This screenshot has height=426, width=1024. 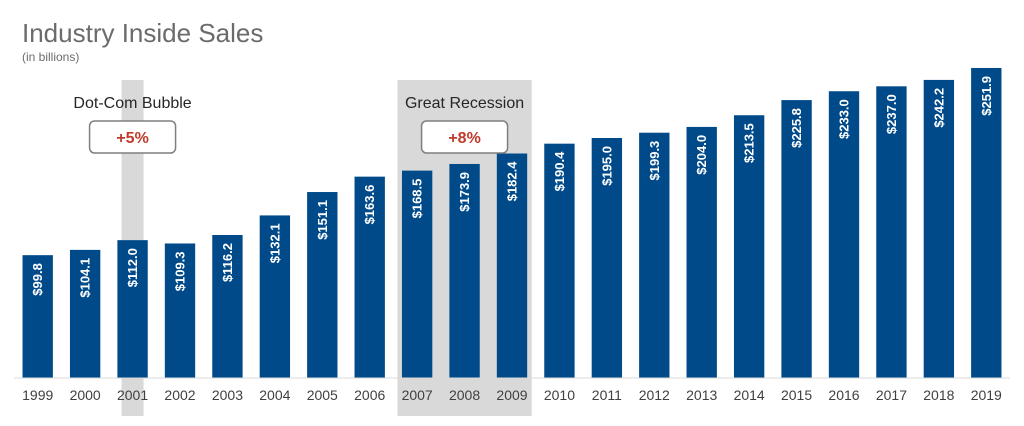 I want to click on bar-label-2016: $233.0, so click(x=844, y=119).